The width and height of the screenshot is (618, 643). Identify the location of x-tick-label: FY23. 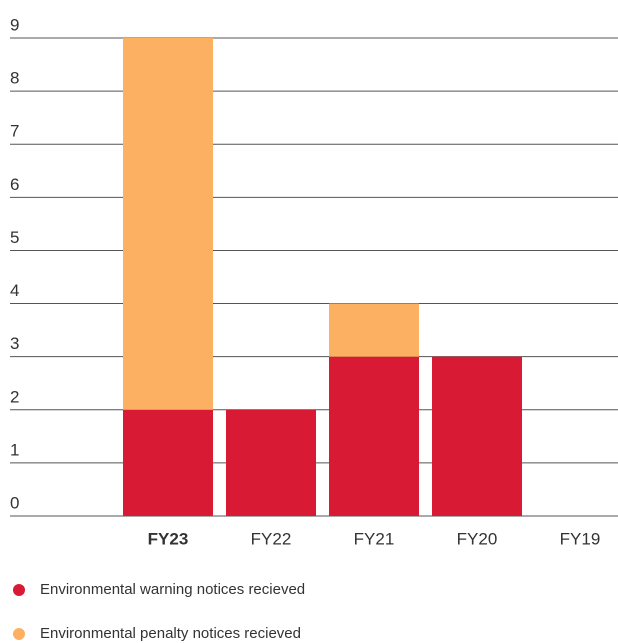
(168, 538).